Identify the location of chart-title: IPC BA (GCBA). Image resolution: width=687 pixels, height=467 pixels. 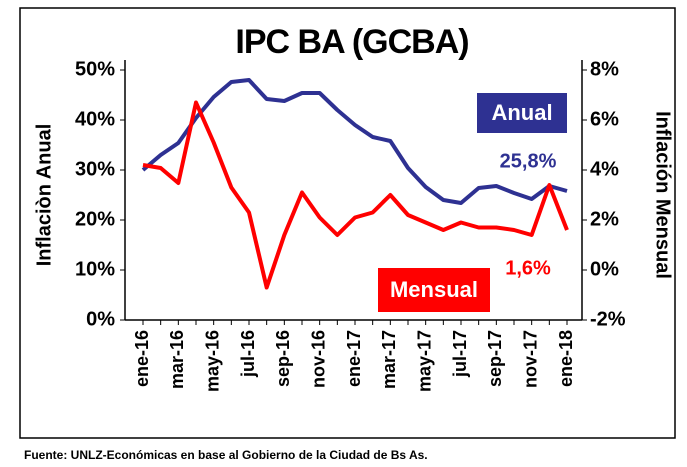
(351, 42).